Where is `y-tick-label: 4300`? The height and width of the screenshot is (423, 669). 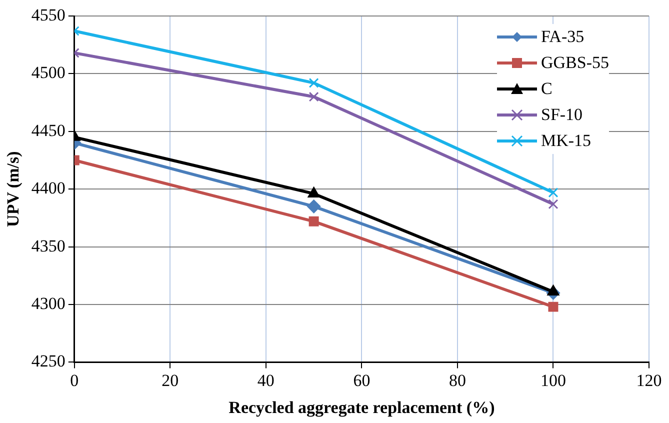
y-tick-label: 4300 is located at coordinates (48, 303).